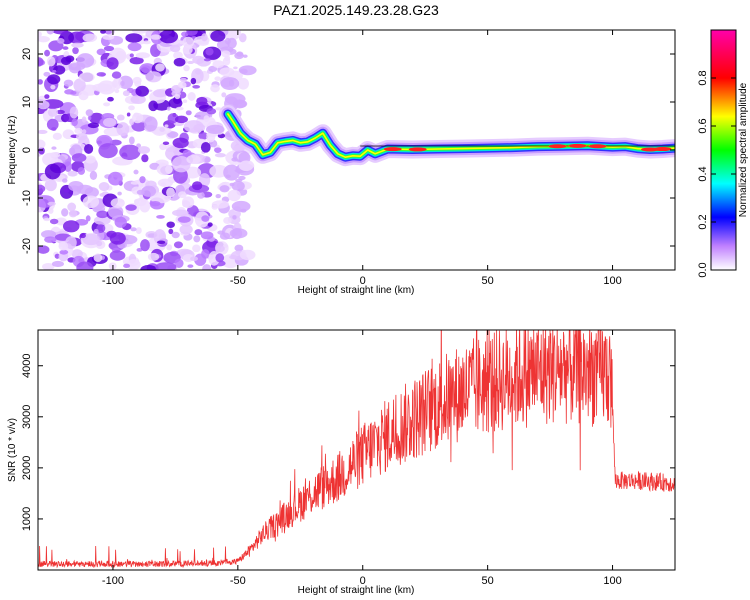  I want to click on spectrogram-xtick-label: 50, so click(488, 281).